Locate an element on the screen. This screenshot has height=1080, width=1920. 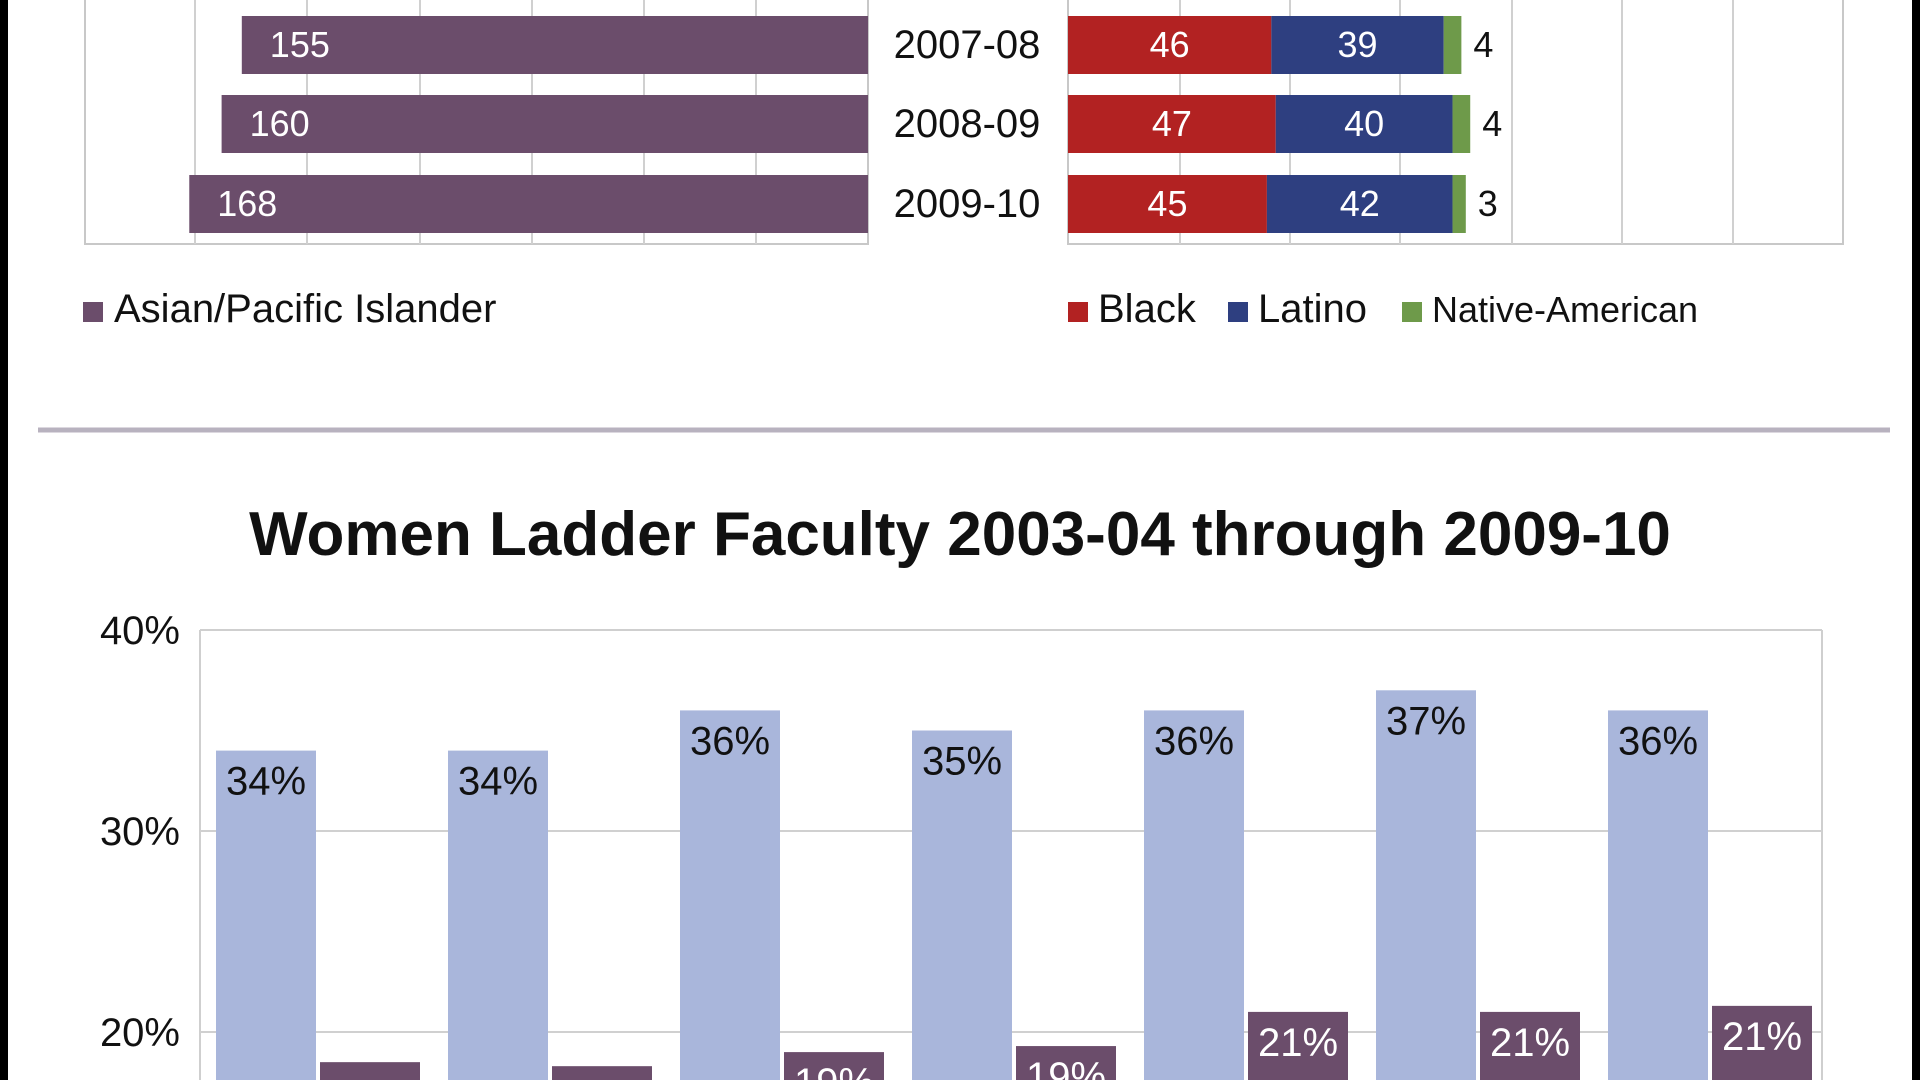
bar-label: 39 is located at coordinates (1357, 44).